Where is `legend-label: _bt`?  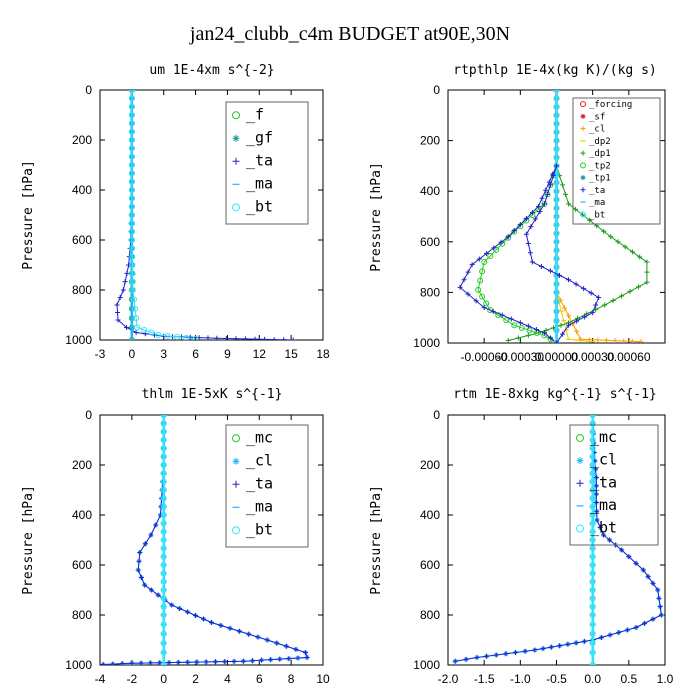 legend-label: _bt is located at coordinates (259, 206).